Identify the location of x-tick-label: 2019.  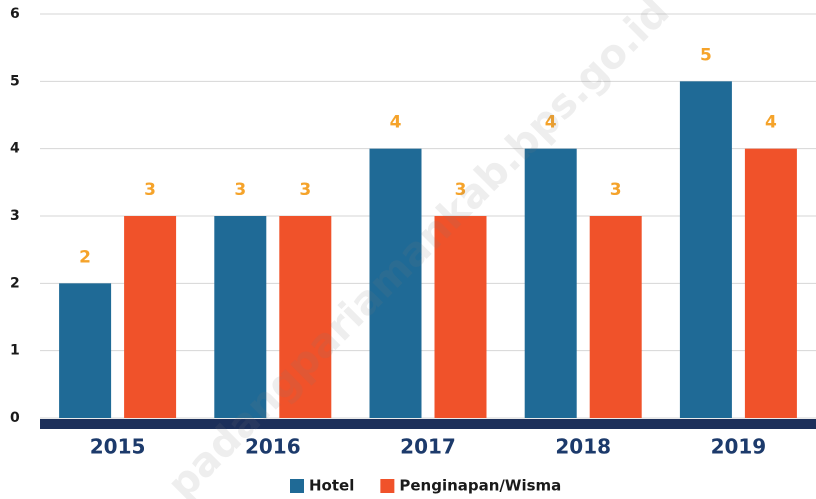
(739, 447).